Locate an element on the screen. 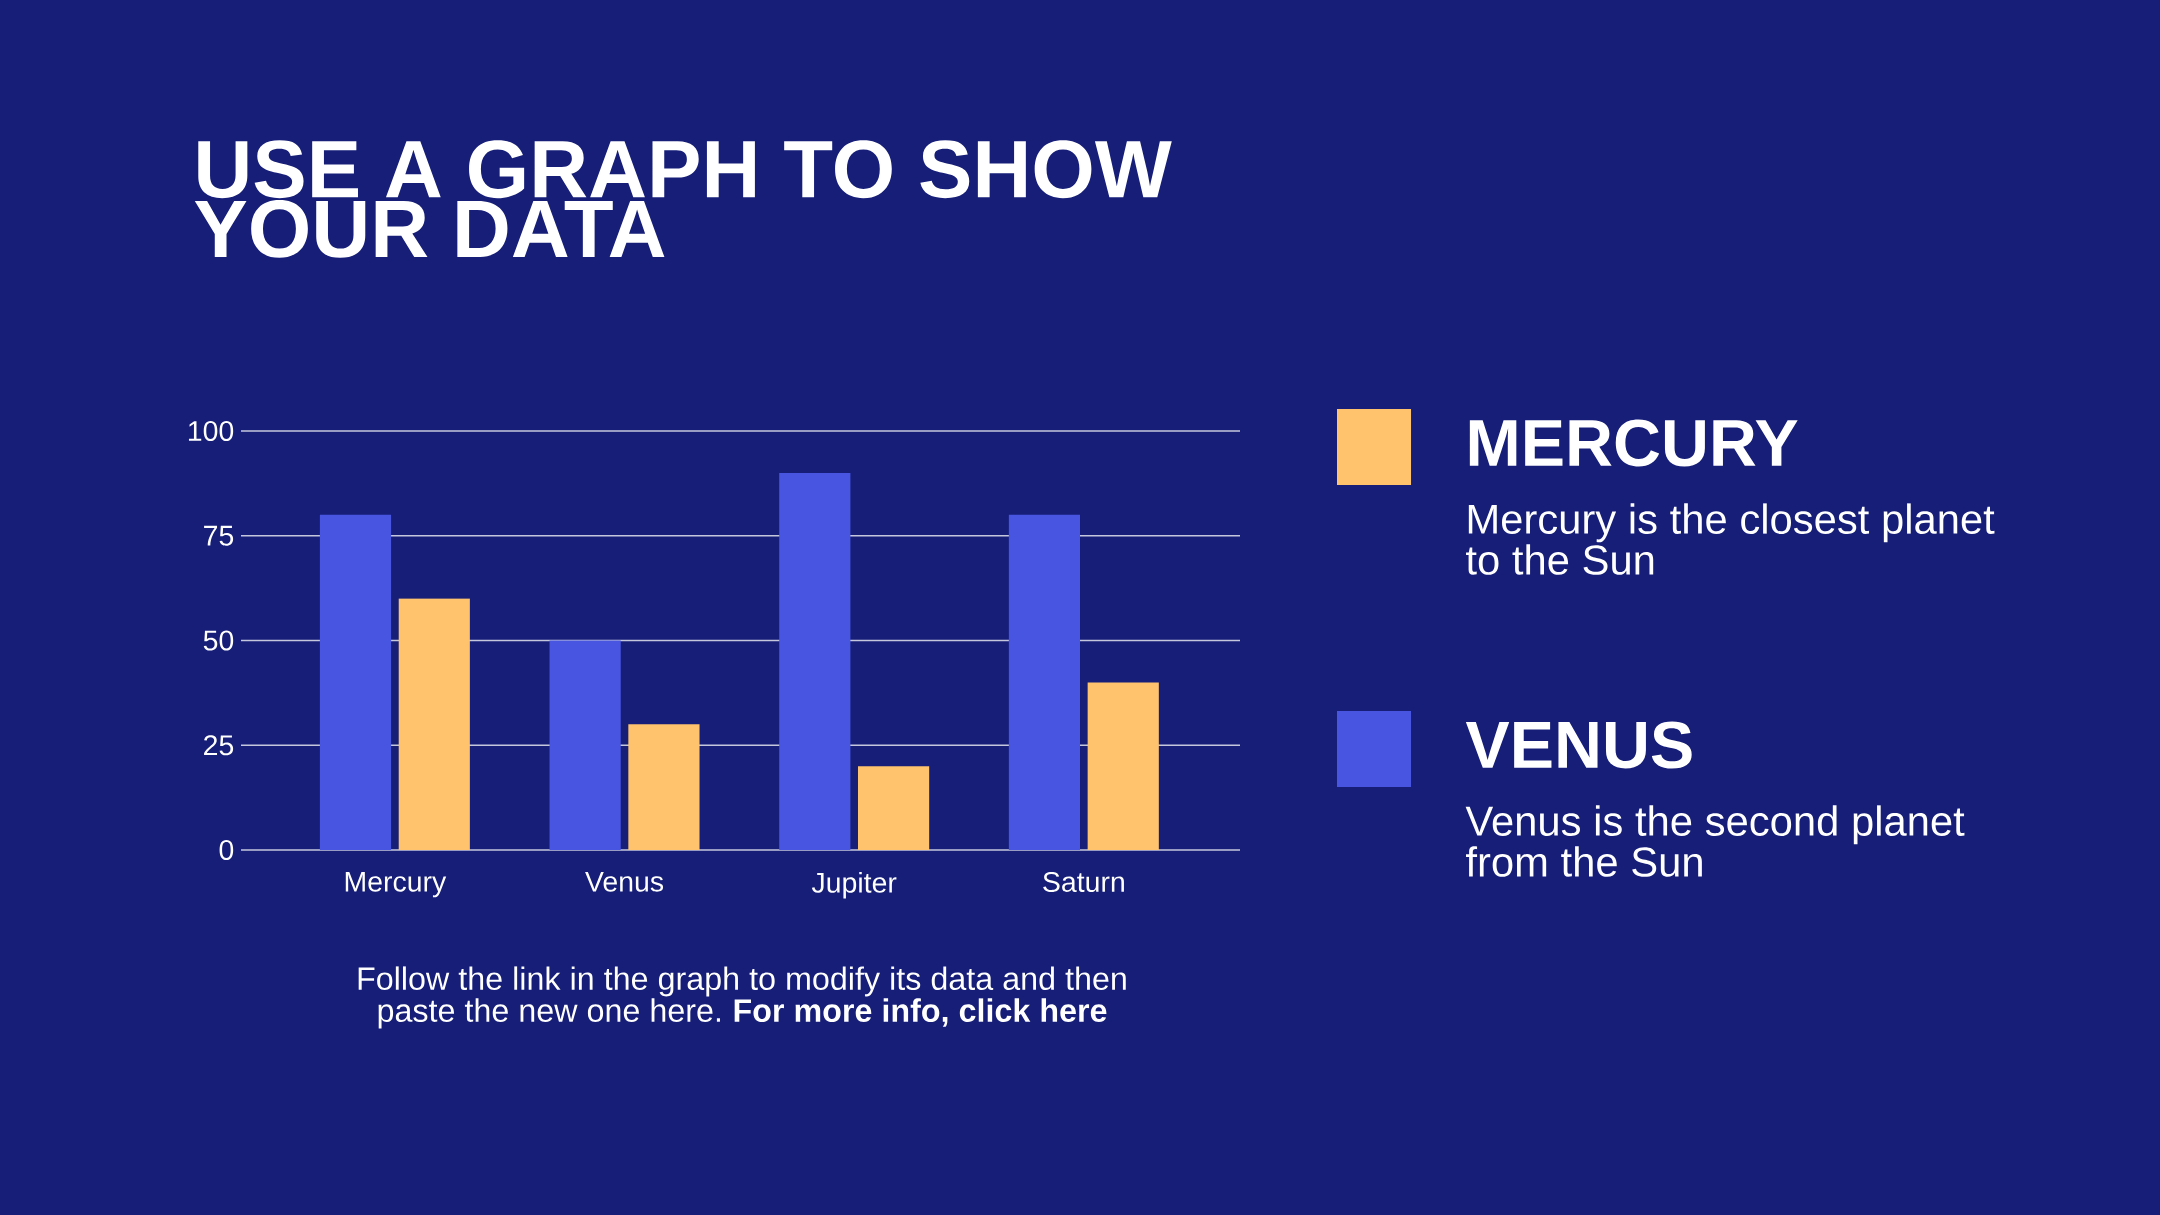  y-tick-label: 100 is located at coordinates (211, 431).